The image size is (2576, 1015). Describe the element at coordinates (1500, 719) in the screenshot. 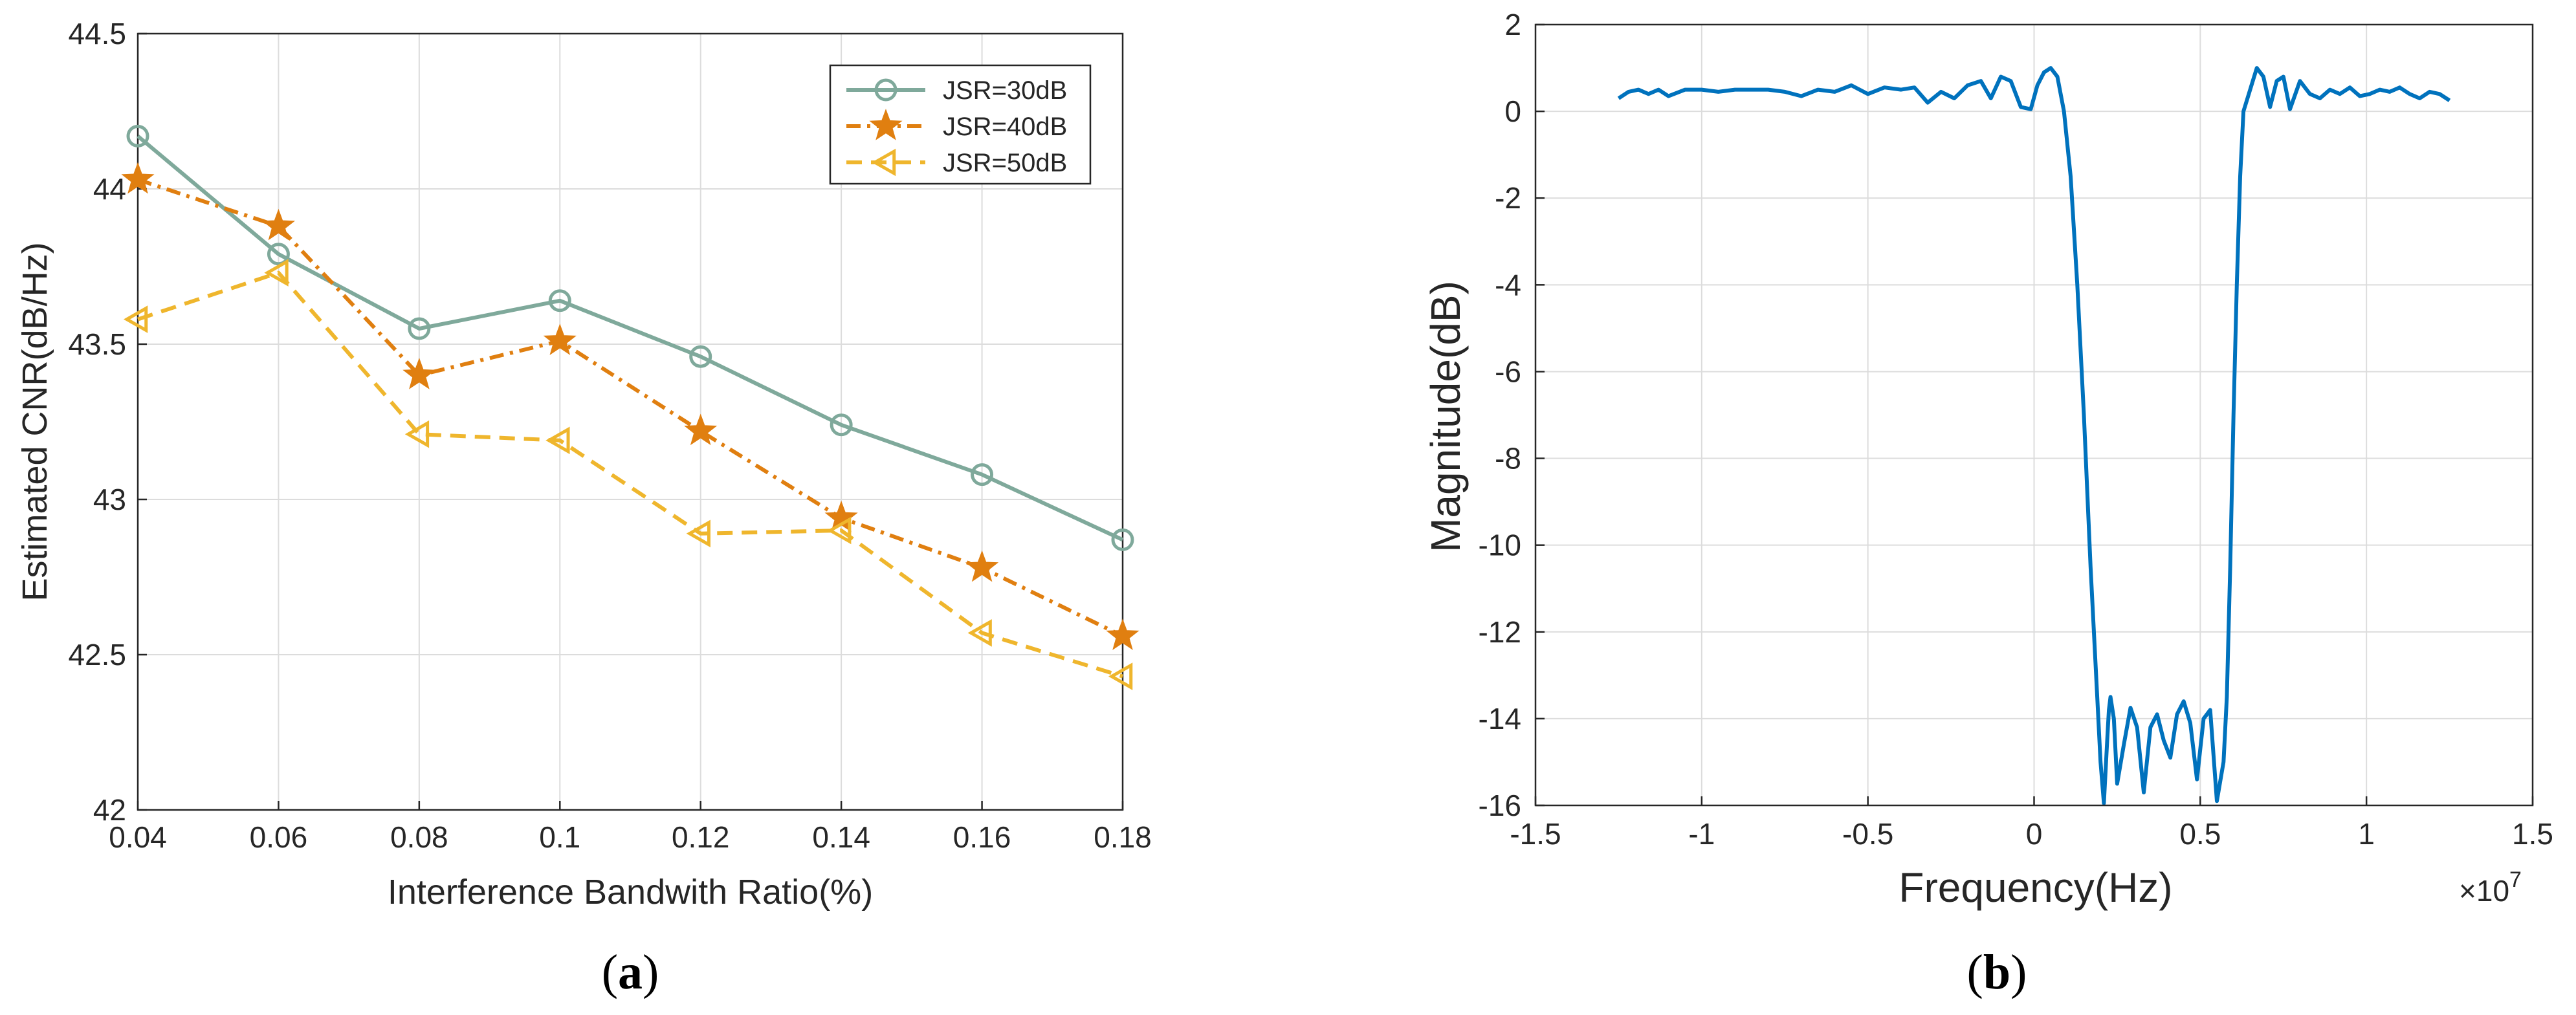

I see `y-tick-label: -14` at that location.